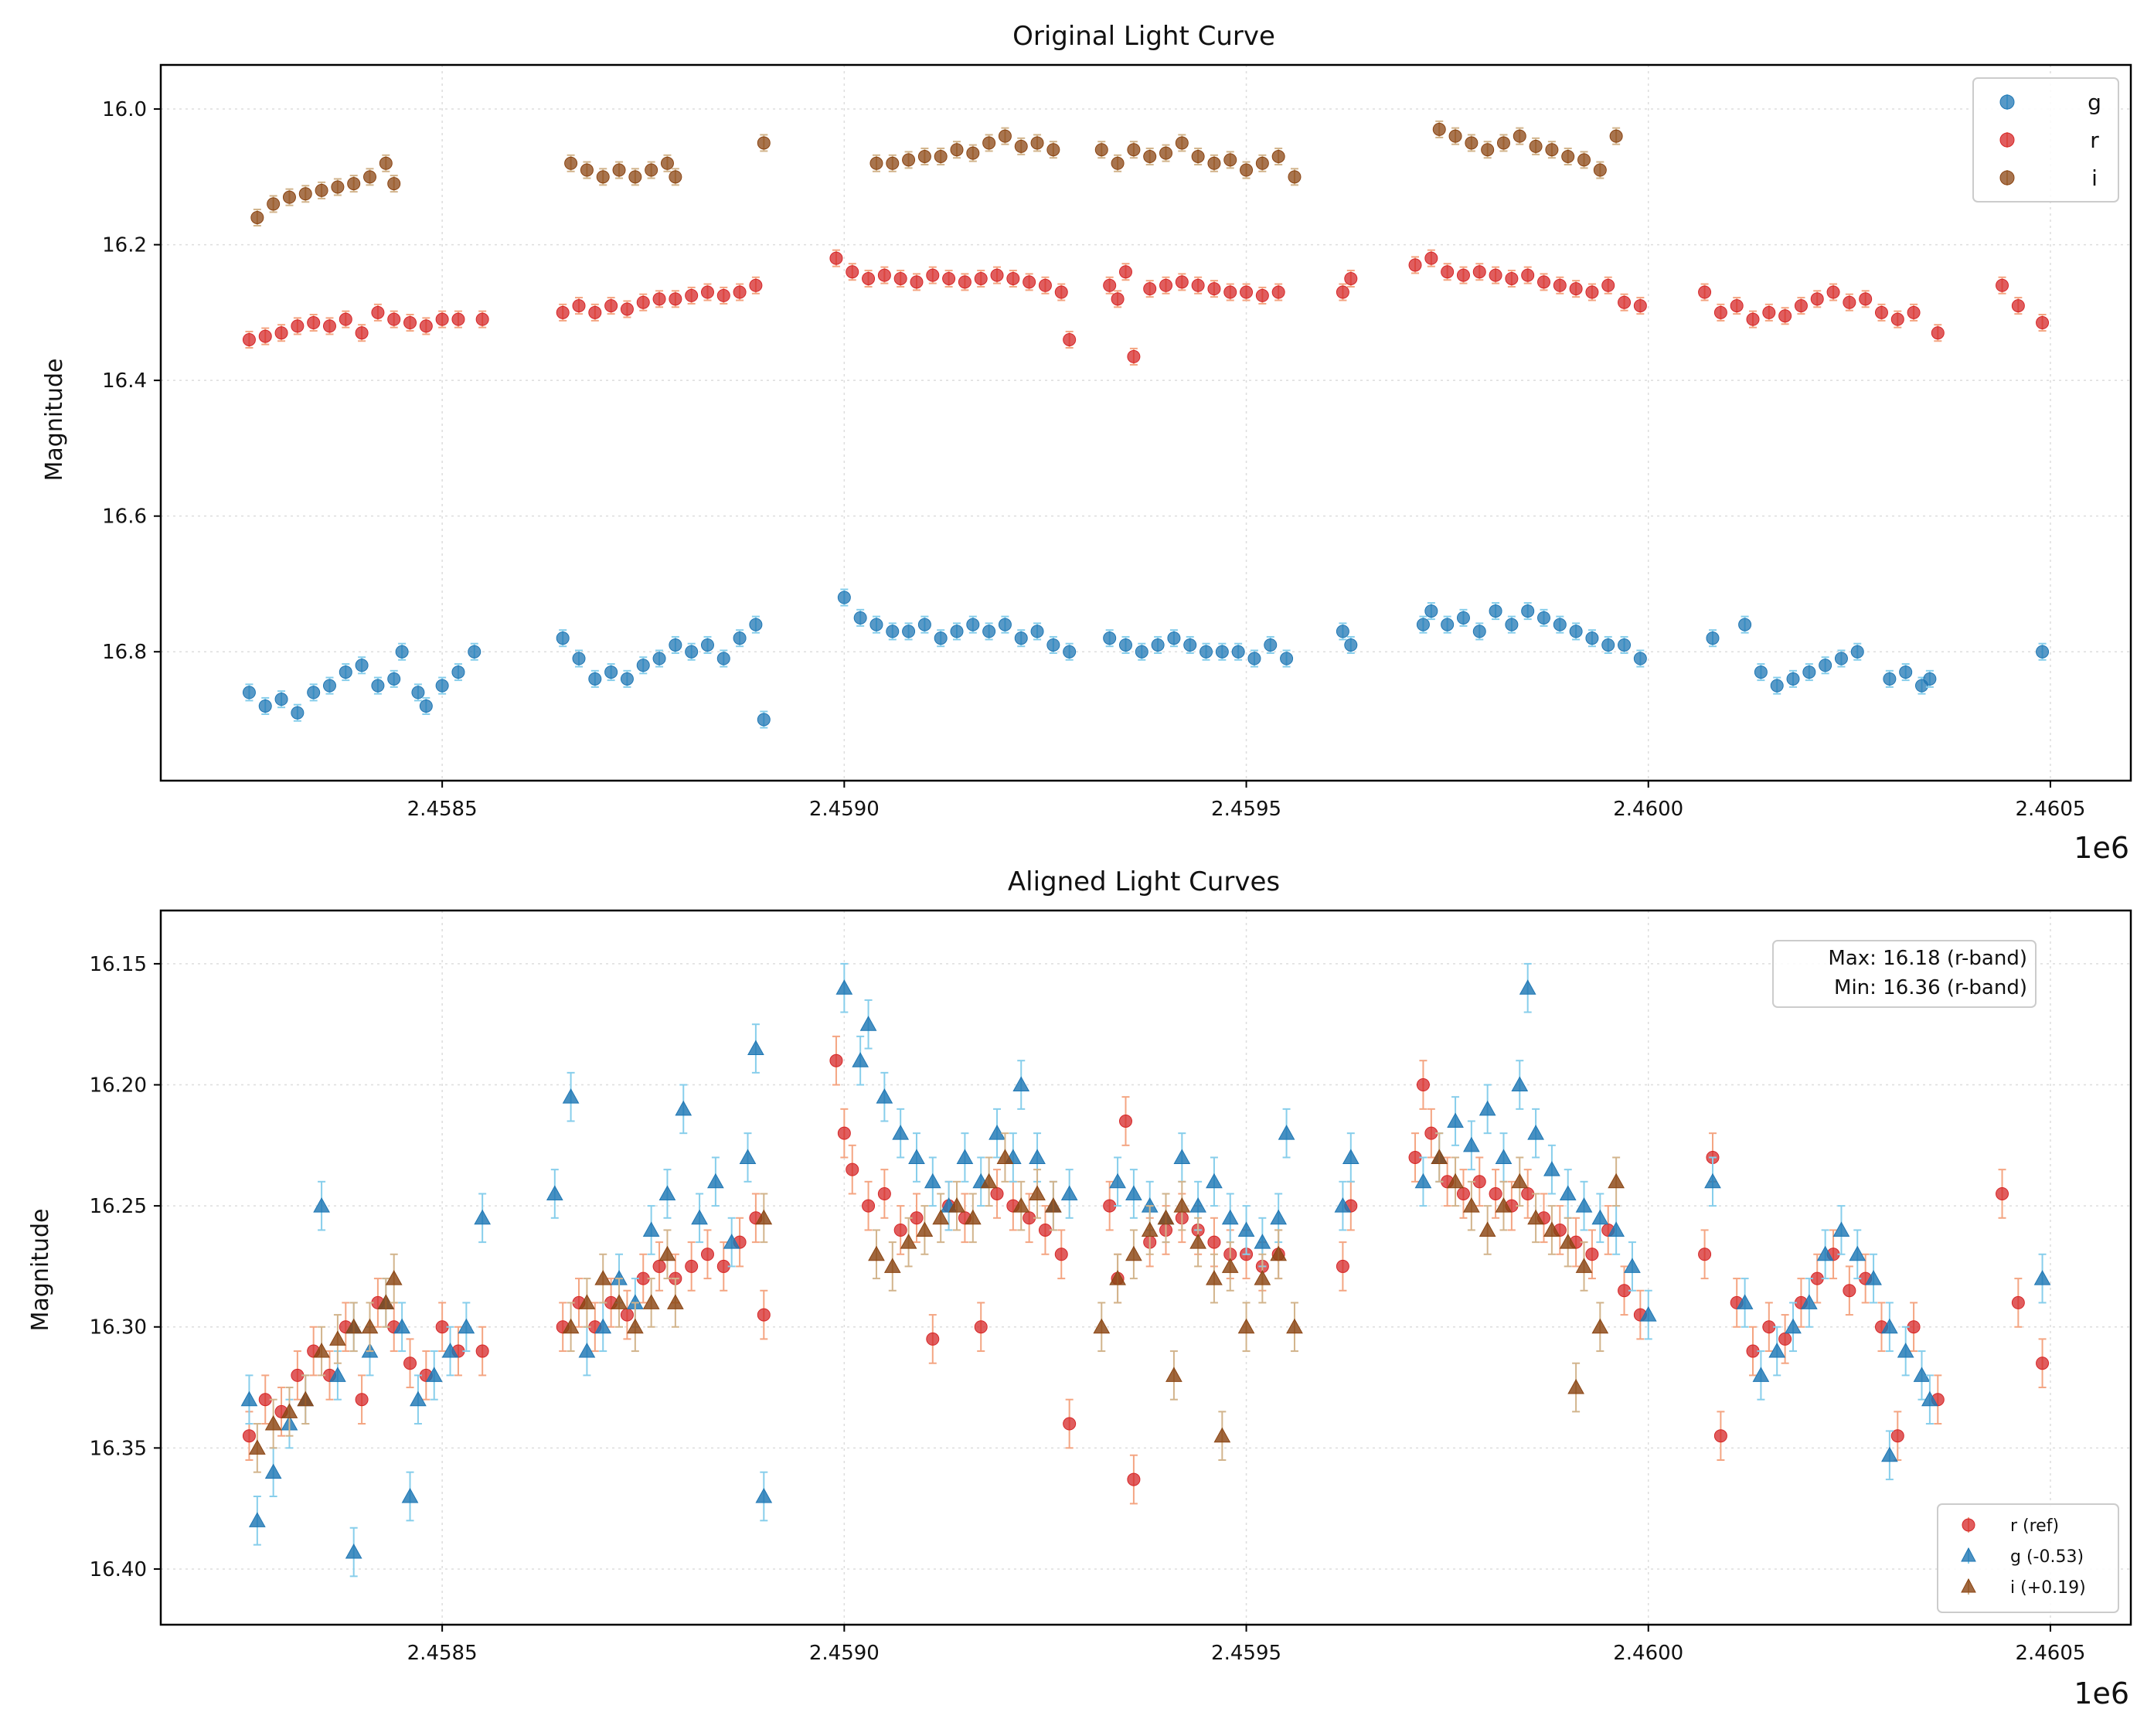 Image resolution: width=2154 pixels, height=1736 pixels. Describe the element at coordinates (2050, 810) in the screenshot. I see `x-tick-label: 2.4605` at that location.